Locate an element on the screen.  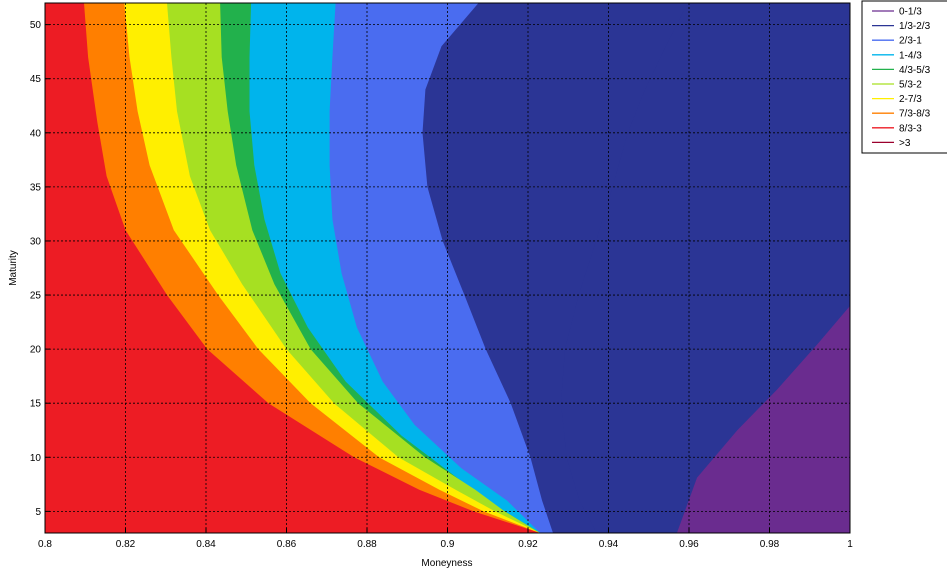
x-tick-label: 0.9 is located at coordinates (448, 544).